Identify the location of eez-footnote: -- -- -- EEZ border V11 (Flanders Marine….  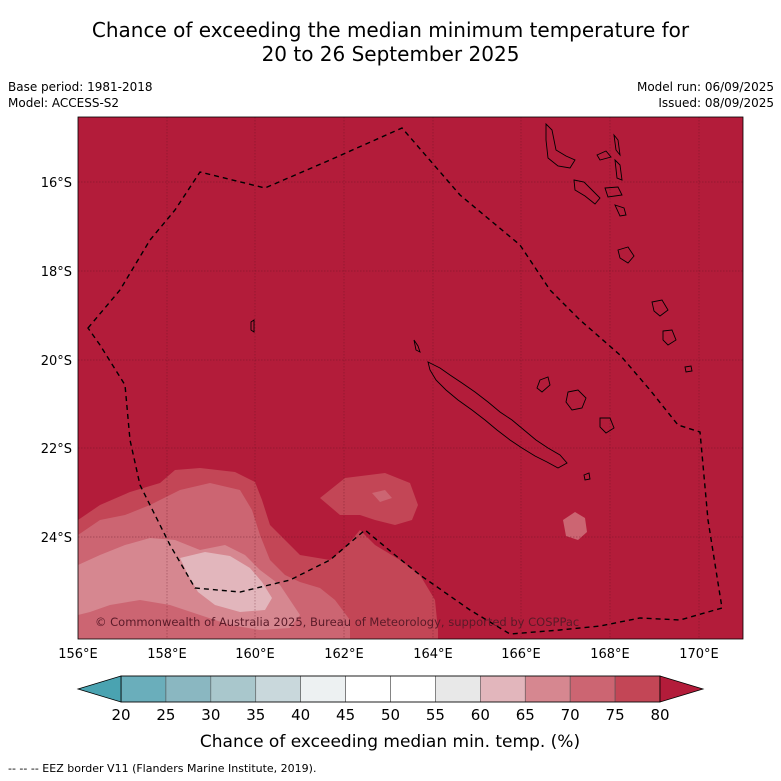
(162, 768).